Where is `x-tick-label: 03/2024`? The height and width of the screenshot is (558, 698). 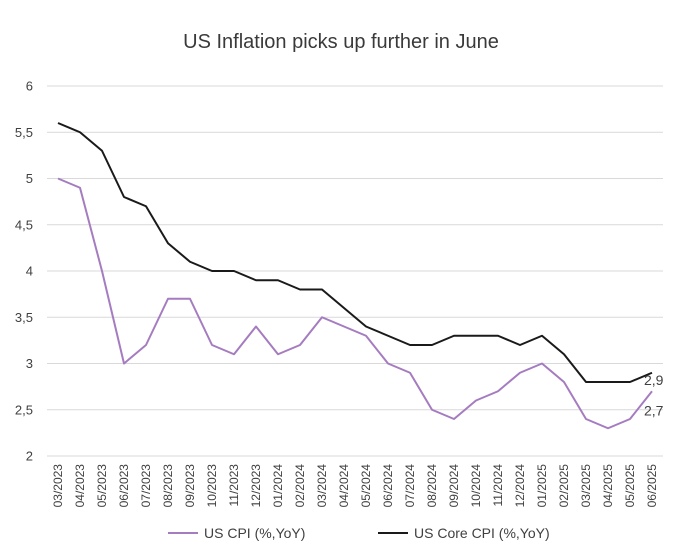
x-tick-label: 03/2024 is located at coordinates (322, 486).